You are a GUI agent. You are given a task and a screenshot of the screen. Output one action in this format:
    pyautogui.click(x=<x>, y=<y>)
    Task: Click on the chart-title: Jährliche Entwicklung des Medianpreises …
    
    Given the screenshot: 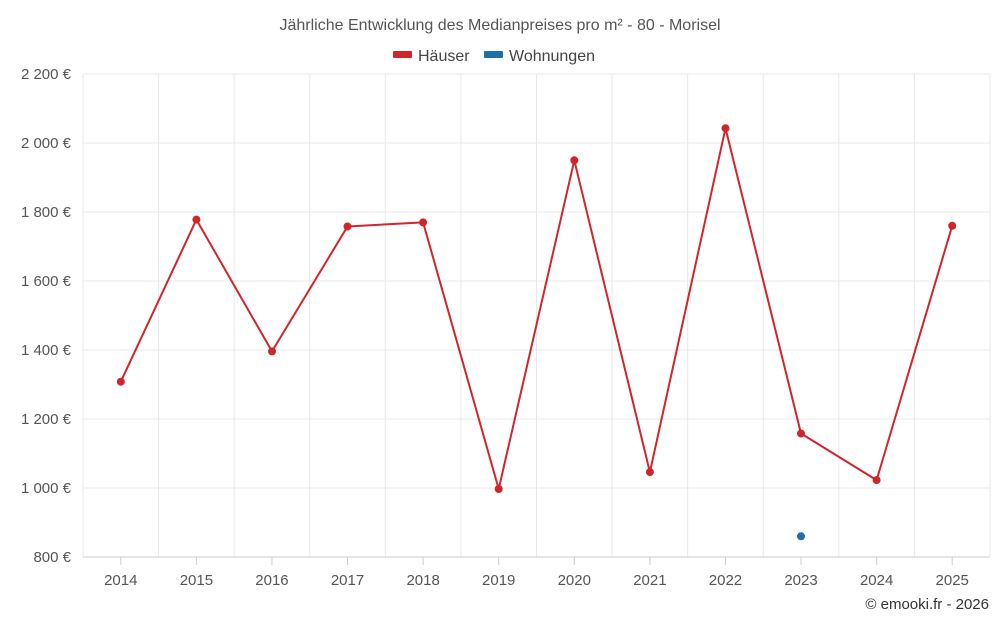 What is the action you would take?
    pyautogui.click(x=499, y=25)
    